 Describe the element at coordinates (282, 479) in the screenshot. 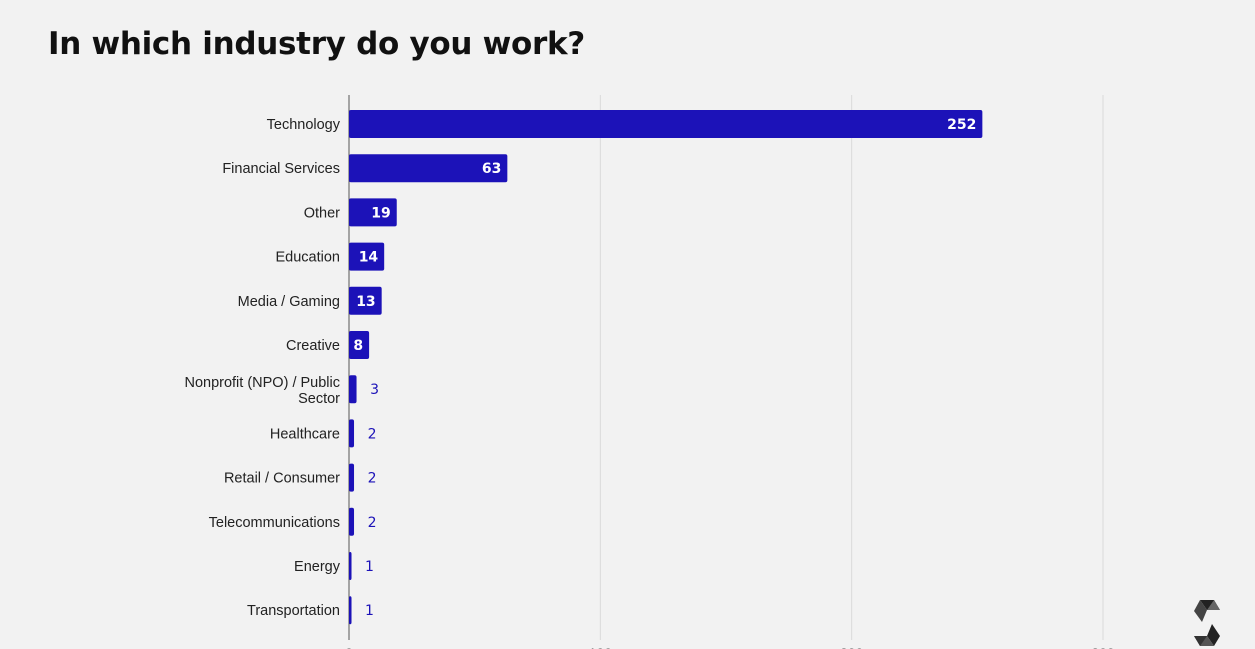

I see `category-label: Retail / Consumer` at that location.